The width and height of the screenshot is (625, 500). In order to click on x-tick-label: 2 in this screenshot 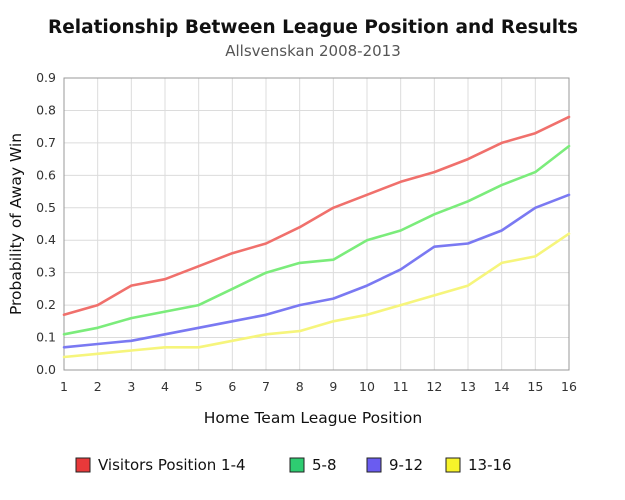, I will do `click(98, 386)`.